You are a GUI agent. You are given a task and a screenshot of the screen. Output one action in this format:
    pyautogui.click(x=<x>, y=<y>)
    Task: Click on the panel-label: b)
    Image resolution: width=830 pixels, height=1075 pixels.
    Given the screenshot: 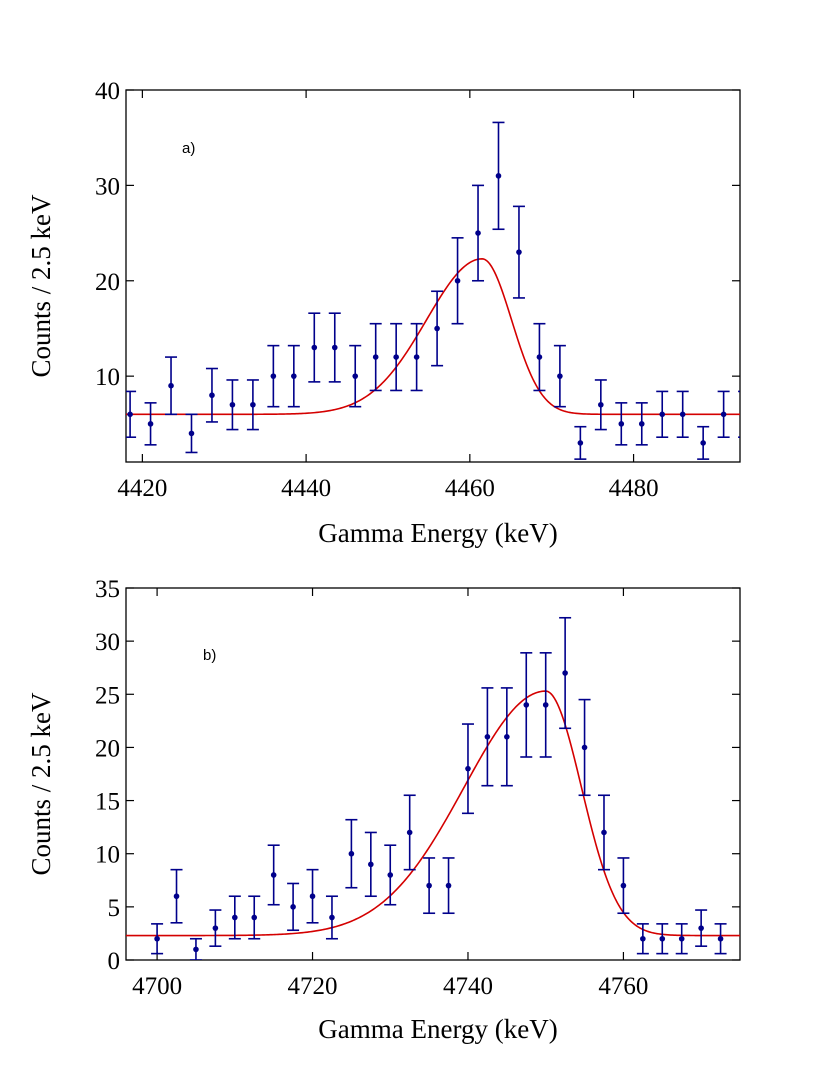 What is the action you would take?
    pyautogui.click(x=209, y=655)
    